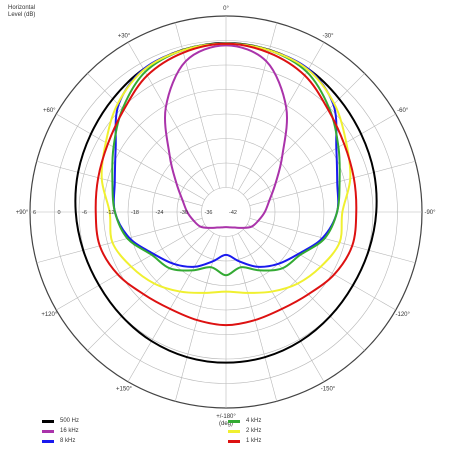 This screenshot has width=452, height=452. Describe the element at coordinates (226, 417) in the screenshot. I see `angle-tick-label: +/-180°` at that location.